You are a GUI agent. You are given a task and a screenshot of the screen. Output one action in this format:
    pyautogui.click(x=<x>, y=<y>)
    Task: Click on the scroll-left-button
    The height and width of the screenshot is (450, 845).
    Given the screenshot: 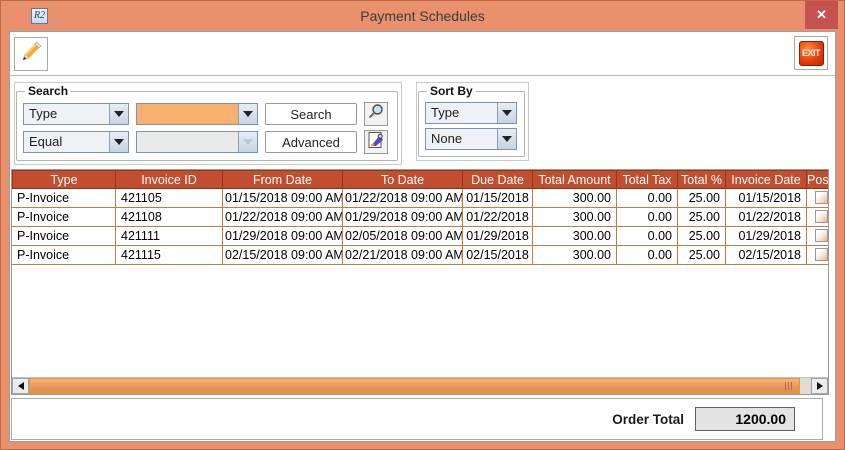 What is the action you would take?
    pyautogui.click(x=20, y=386)
    